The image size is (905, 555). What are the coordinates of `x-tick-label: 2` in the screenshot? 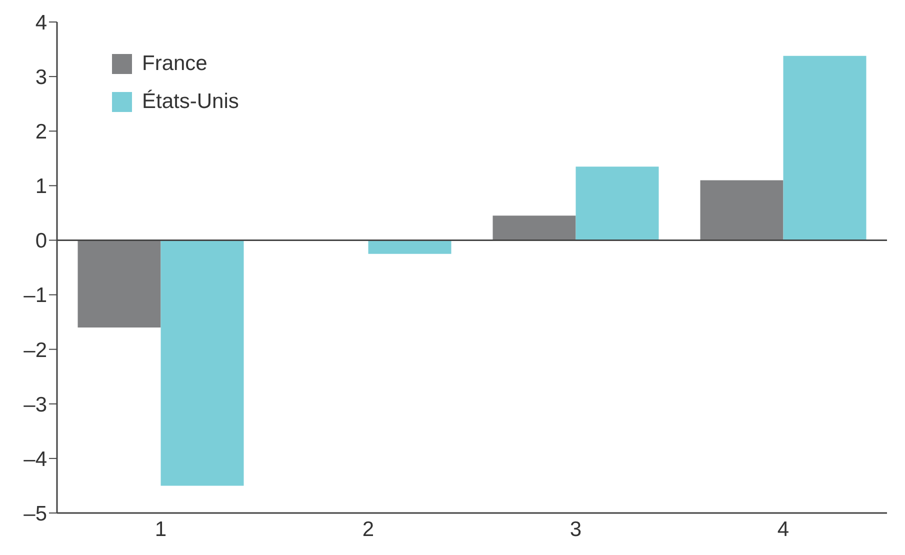 It's located at (368, 529).